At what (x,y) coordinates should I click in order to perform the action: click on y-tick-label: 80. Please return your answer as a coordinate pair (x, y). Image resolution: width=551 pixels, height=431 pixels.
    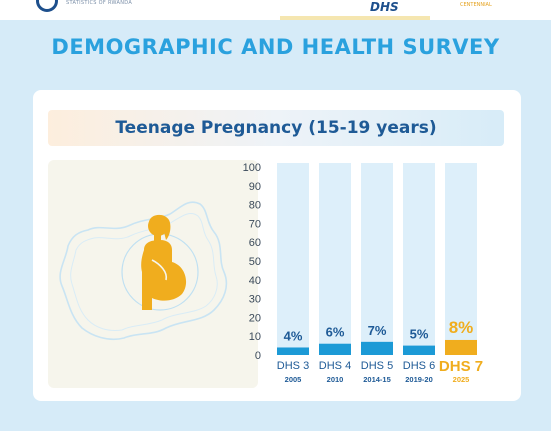
    Looking at the image, I should click on (255, 206).